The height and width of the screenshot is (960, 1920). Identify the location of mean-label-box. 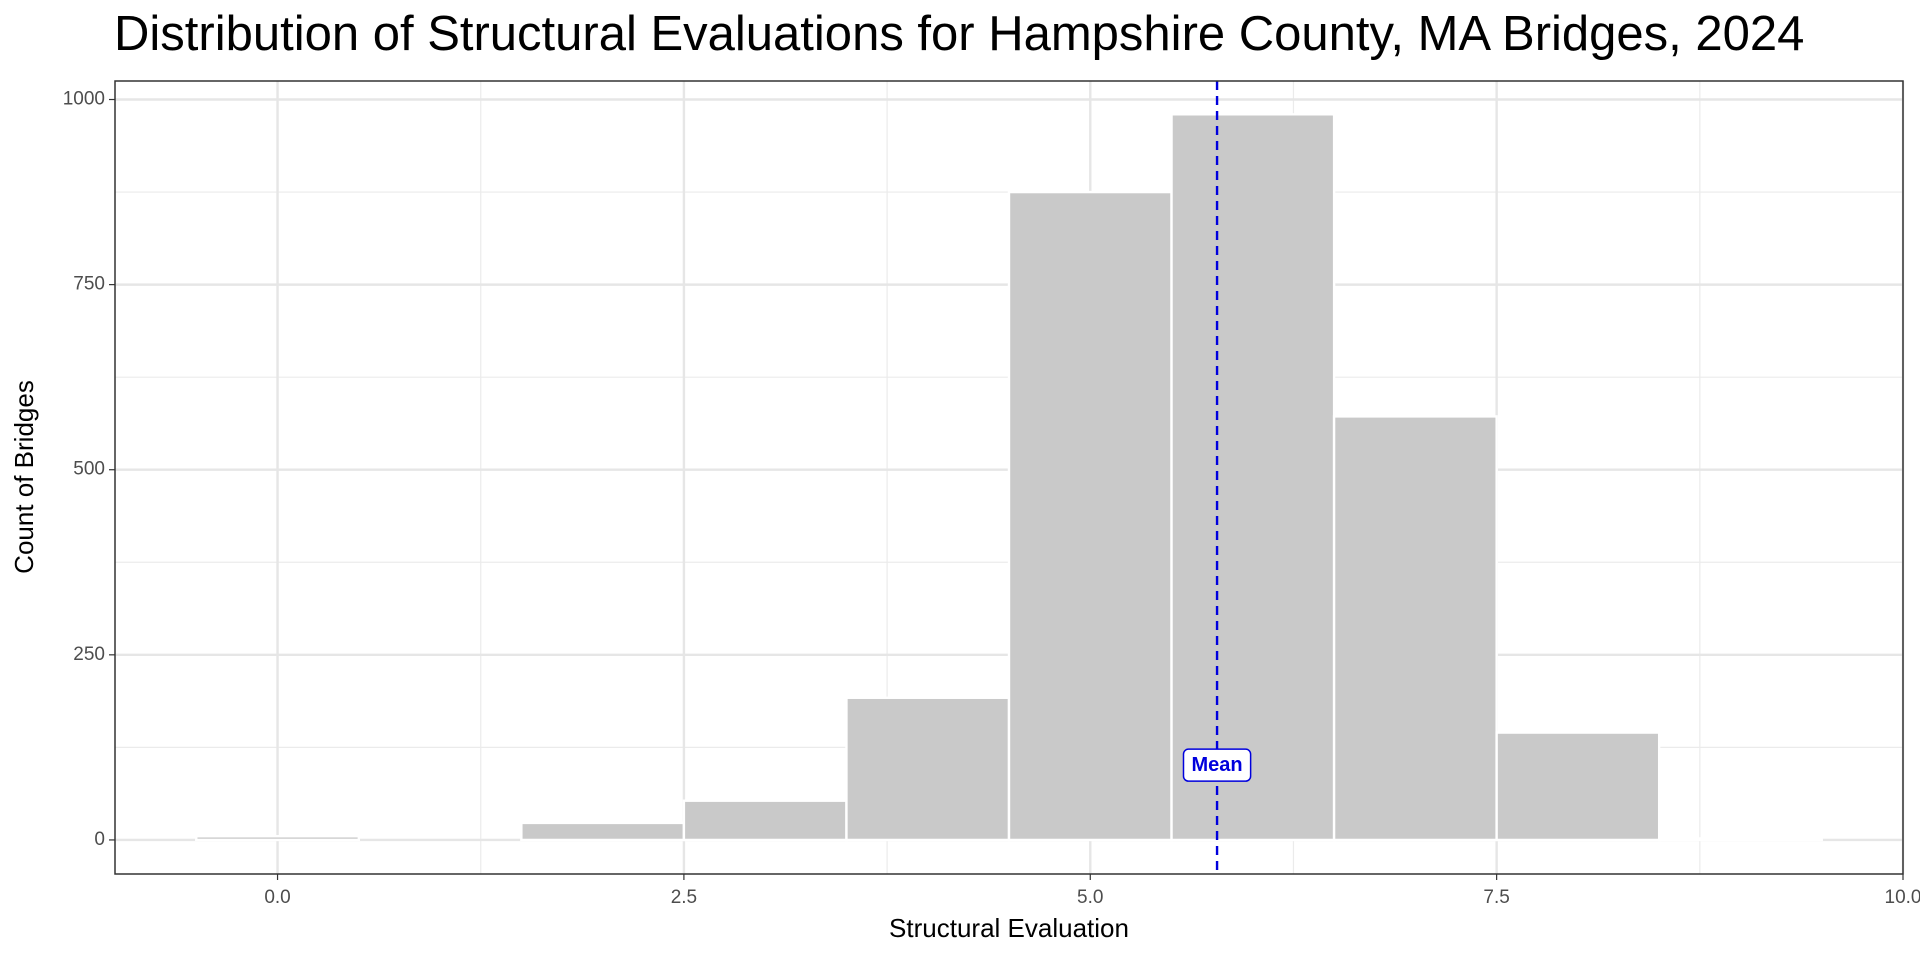
(1217, 765).